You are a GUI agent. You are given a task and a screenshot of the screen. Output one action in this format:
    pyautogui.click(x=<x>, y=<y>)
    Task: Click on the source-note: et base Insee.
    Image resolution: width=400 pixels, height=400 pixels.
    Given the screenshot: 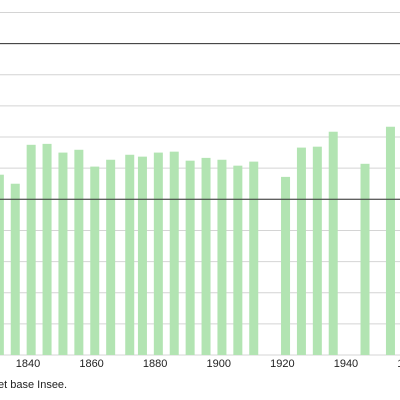 What is the action you would take?
    pyautogui.click(x=33, y=385)
    